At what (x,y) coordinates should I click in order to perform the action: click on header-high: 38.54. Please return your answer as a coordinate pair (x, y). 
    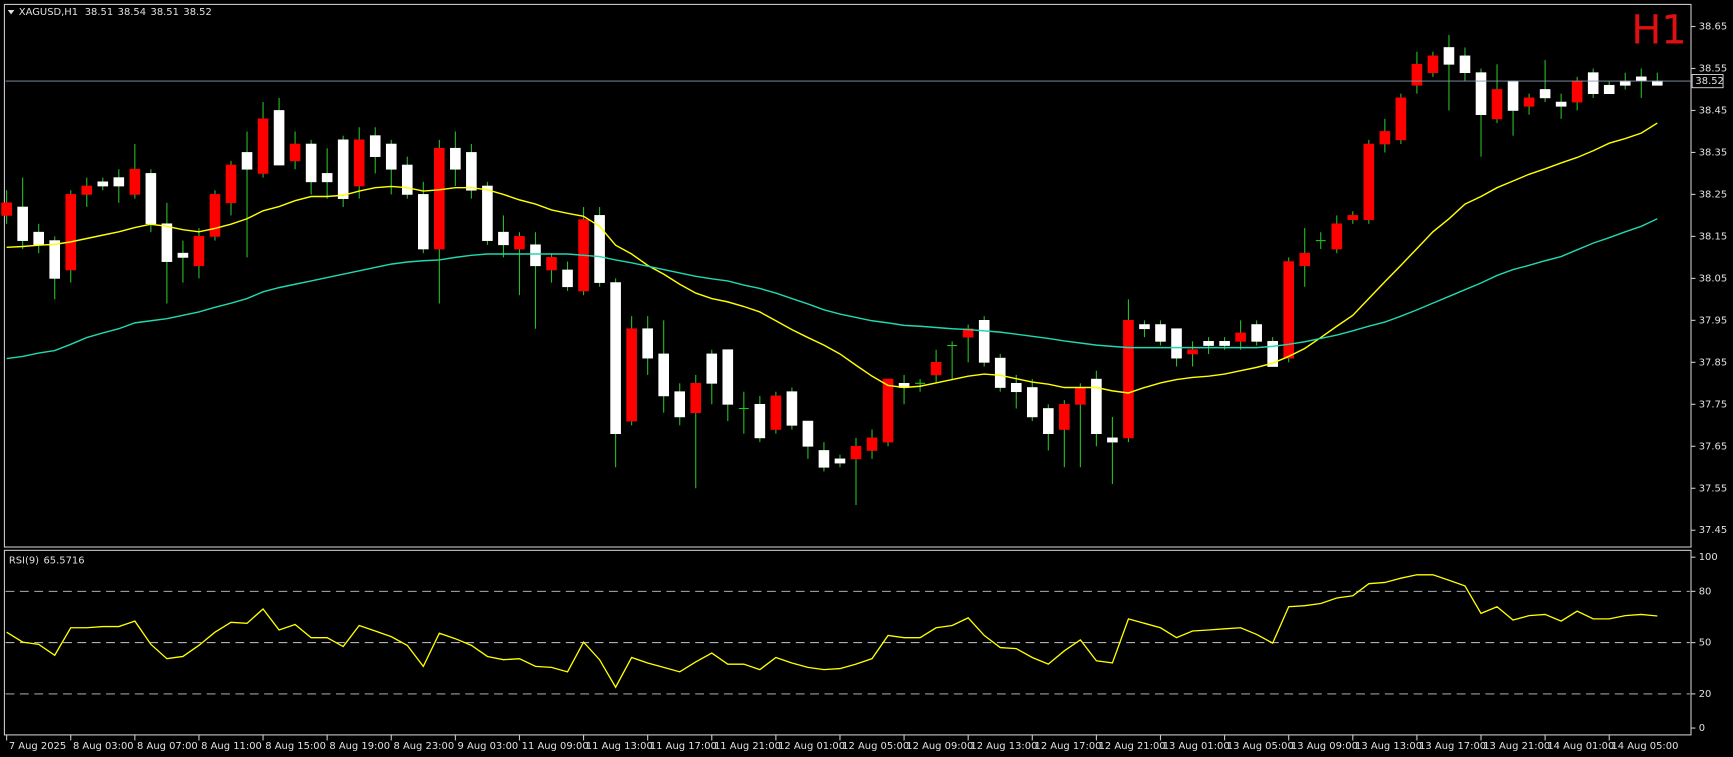
    Looking at the image, I should click on (132, 12).